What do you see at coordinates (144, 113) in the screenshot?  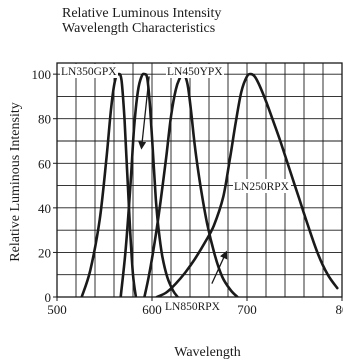 I see `leader-arrow-ln450ypx` at bounding box center [144, 113].